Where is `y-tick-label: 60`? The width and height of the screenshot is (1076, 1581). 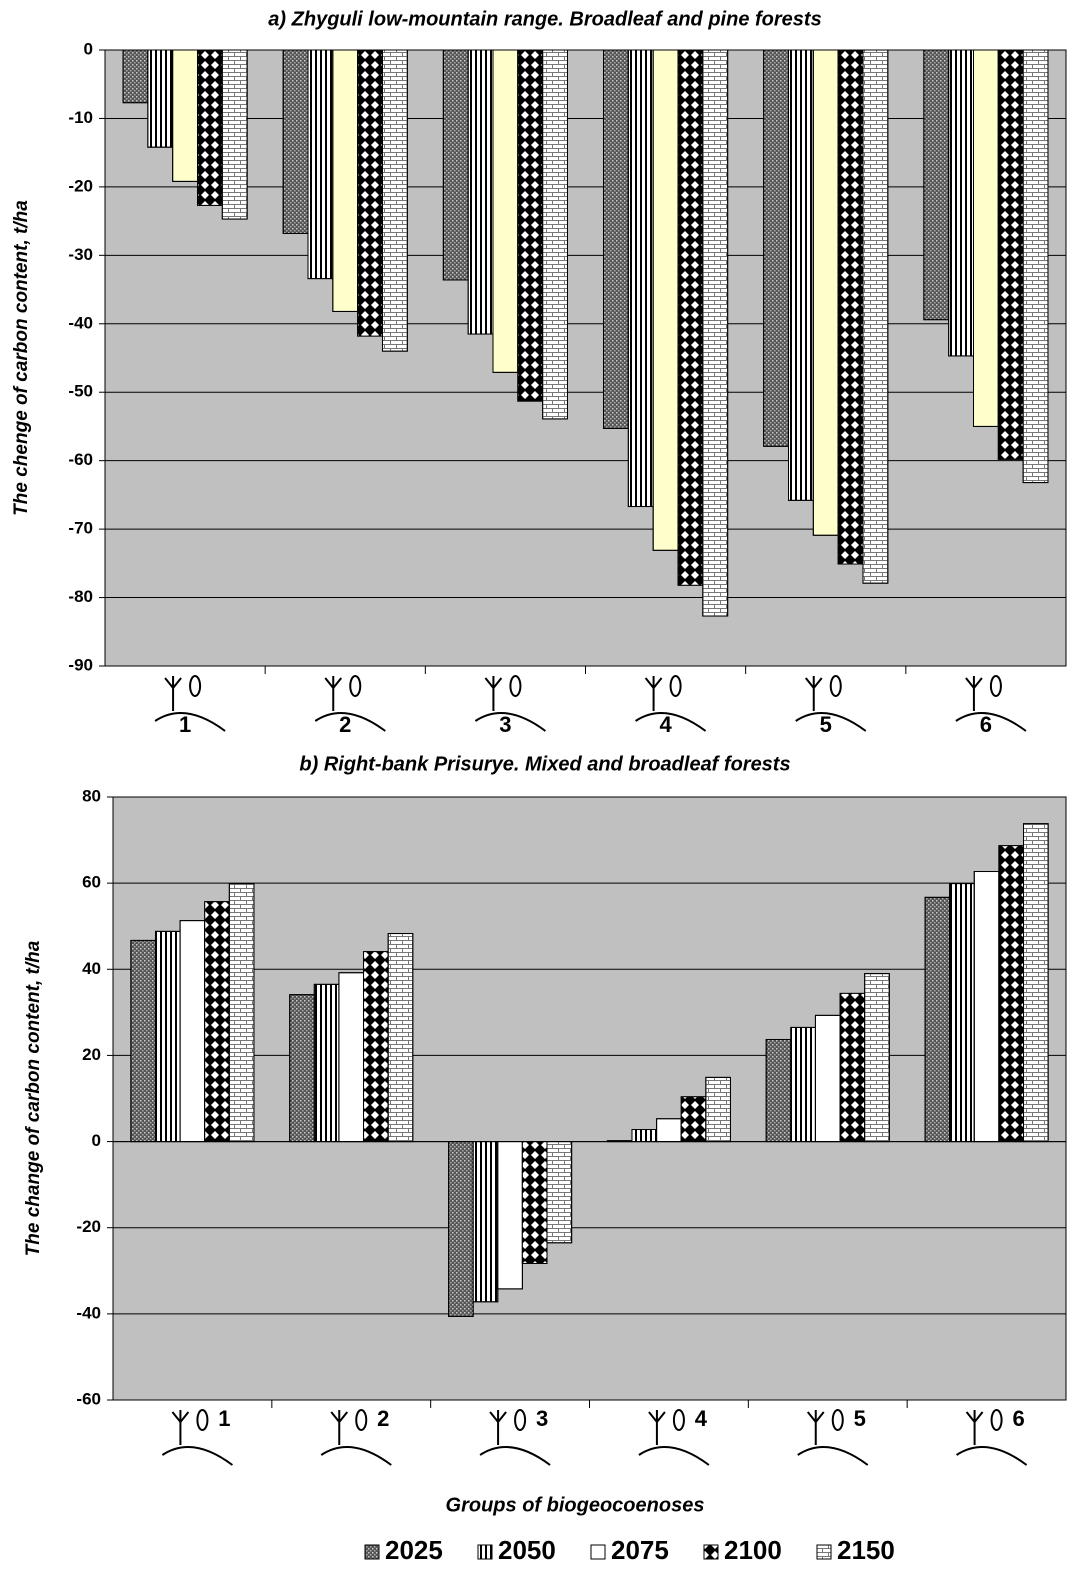 y-tick-label: 60 is located at coordinates (91, 882).